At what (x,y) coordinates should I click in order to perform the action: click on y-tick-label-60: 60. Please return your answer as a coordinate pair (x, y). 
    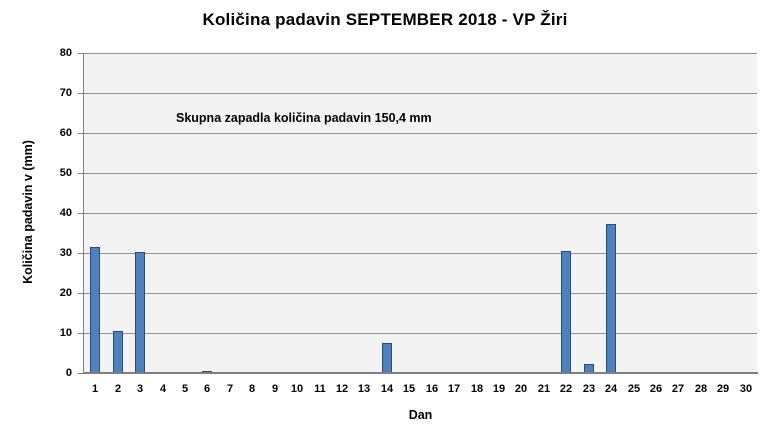
    Looking at the image, I should click on (65, 133).